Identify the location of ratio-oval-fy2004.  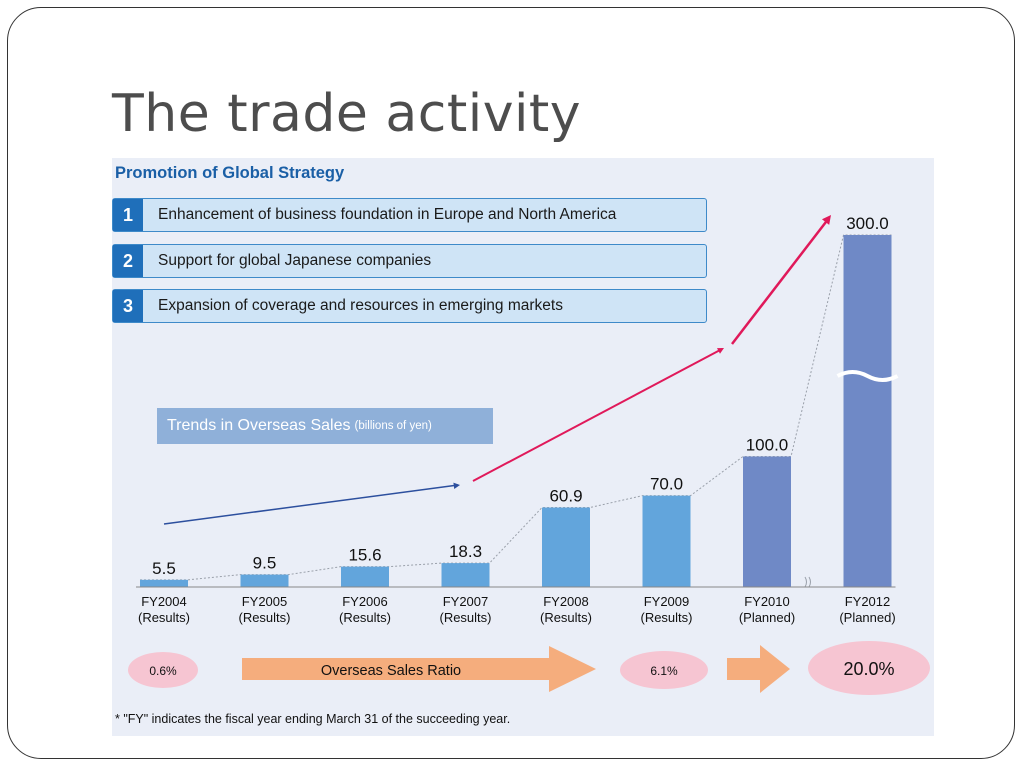
(163, 670).